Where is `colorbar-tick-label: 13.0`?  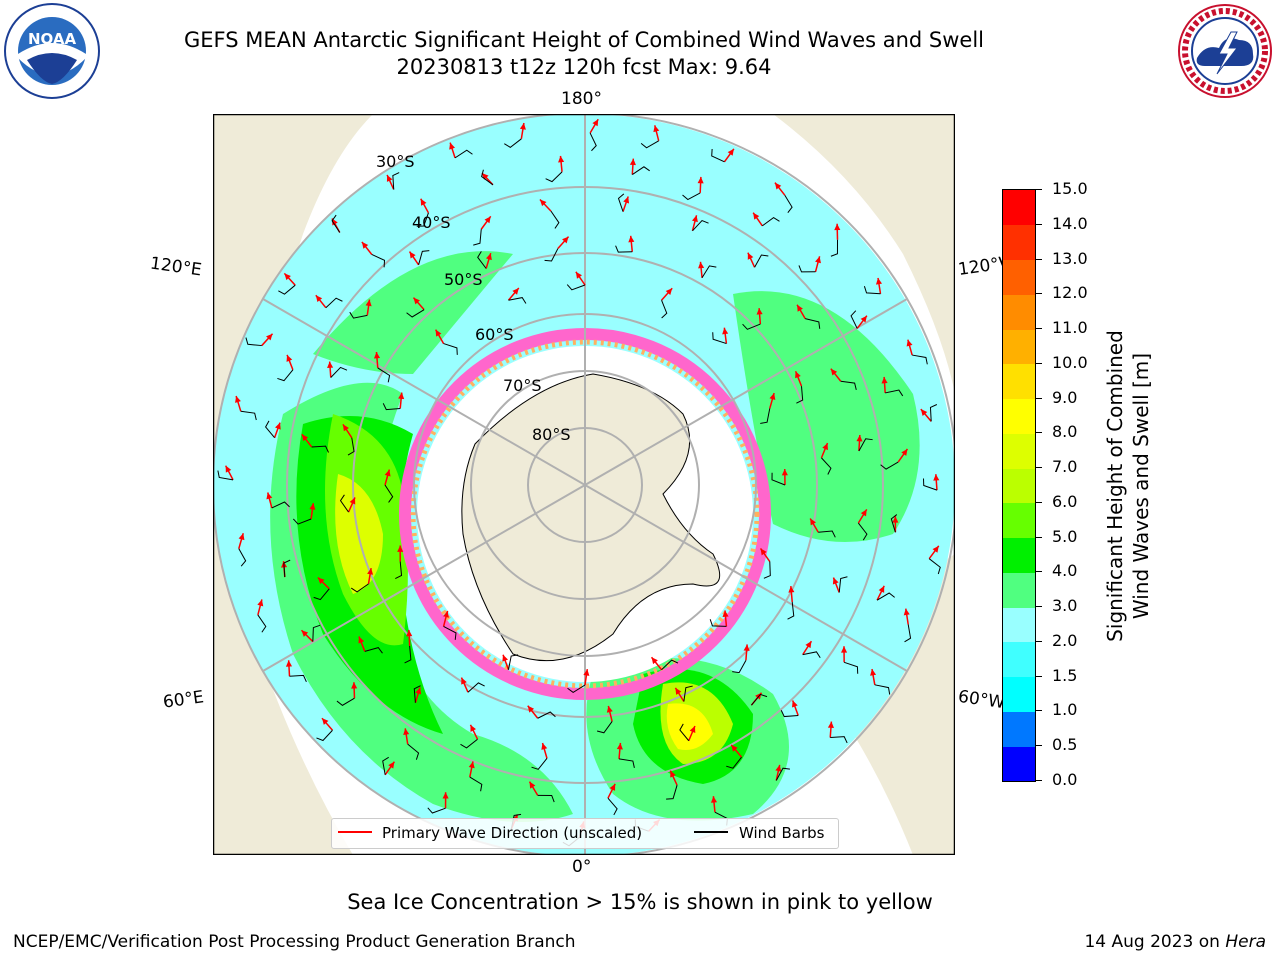
colorbar-tick-label: 13.0 is located at coordinates (1070, 258).